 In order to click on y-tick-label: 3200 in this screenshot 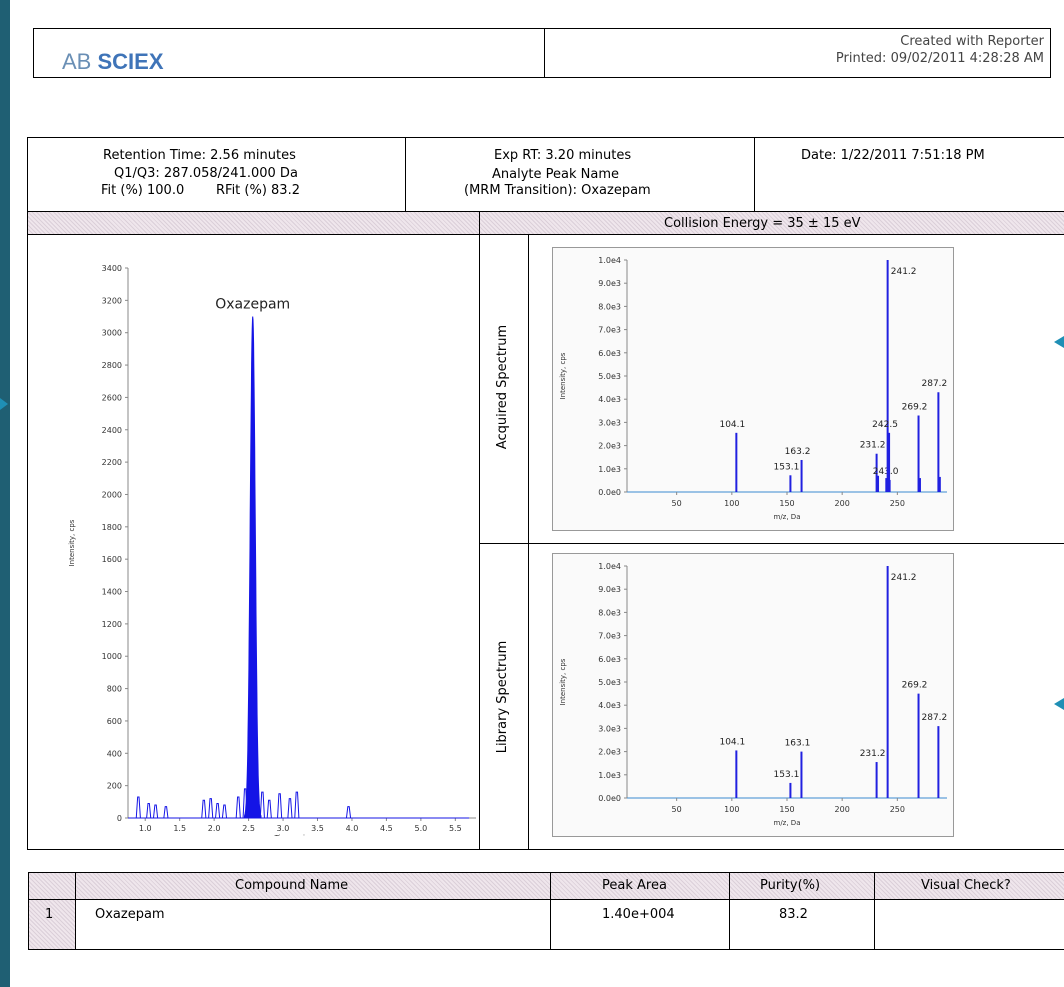, I will do `click(112, 300)`.